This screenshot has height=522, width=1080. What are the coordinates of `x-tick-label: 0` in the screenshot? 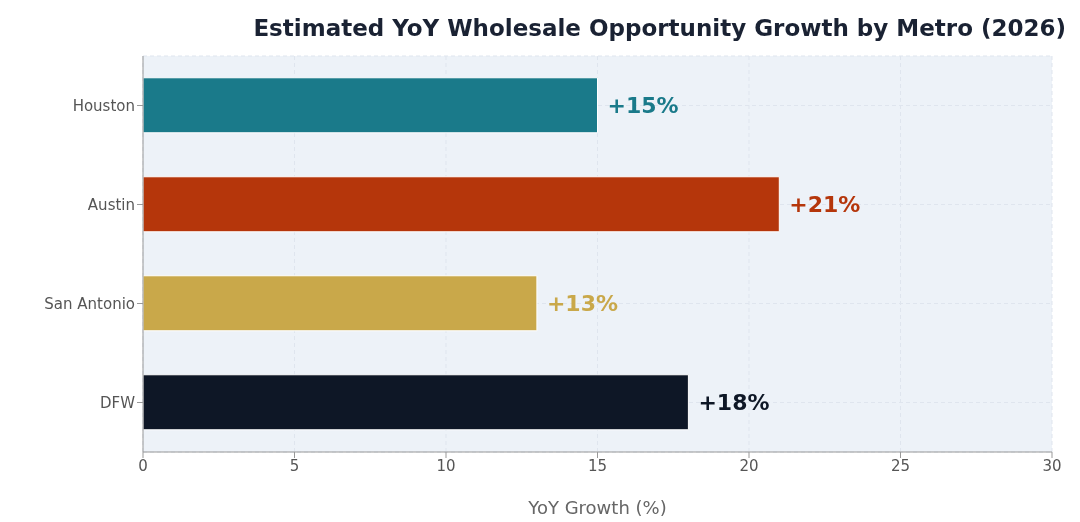 It's located at (143, 465).